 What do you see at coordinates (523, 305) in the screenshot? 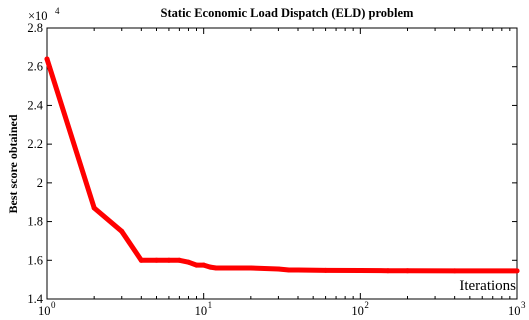
I see `x-tick-exponent: 3` at bounding box center [523, 305].